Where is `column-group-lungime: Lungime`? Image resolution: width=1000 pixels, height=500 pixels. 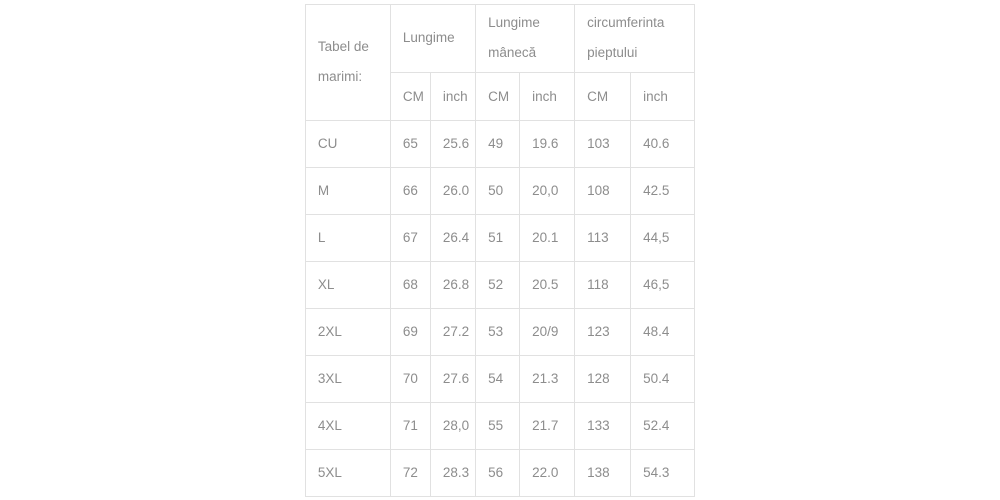
column-group-lungime: Lungime is located at coordinates (433, 38).